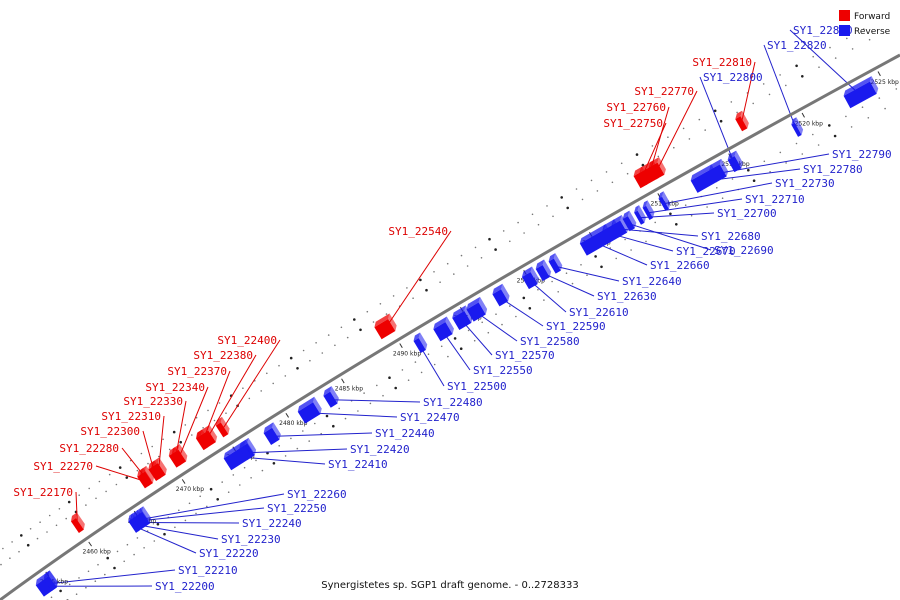 The height and width of the screenshot is (600, 900). Describe the element at coordinates (131, 416) in the screenshot. I see `gene-label: SY1_22310` at that location.